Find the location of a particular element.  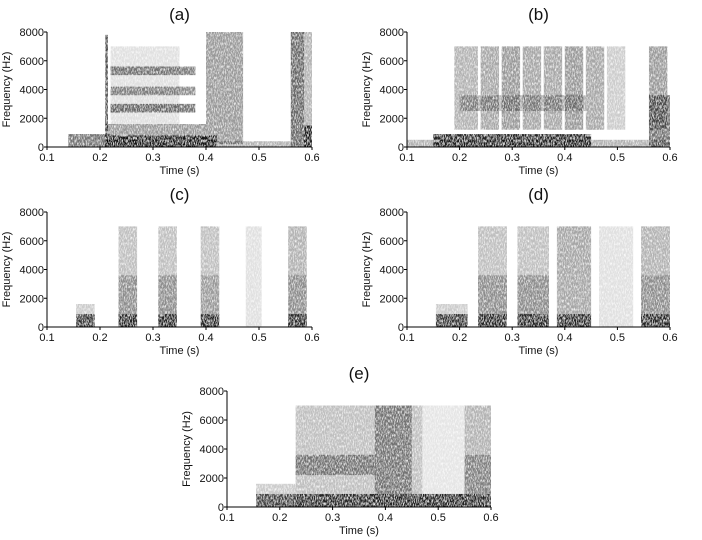

panel-title: (d) is located at coordinates (538, 194).